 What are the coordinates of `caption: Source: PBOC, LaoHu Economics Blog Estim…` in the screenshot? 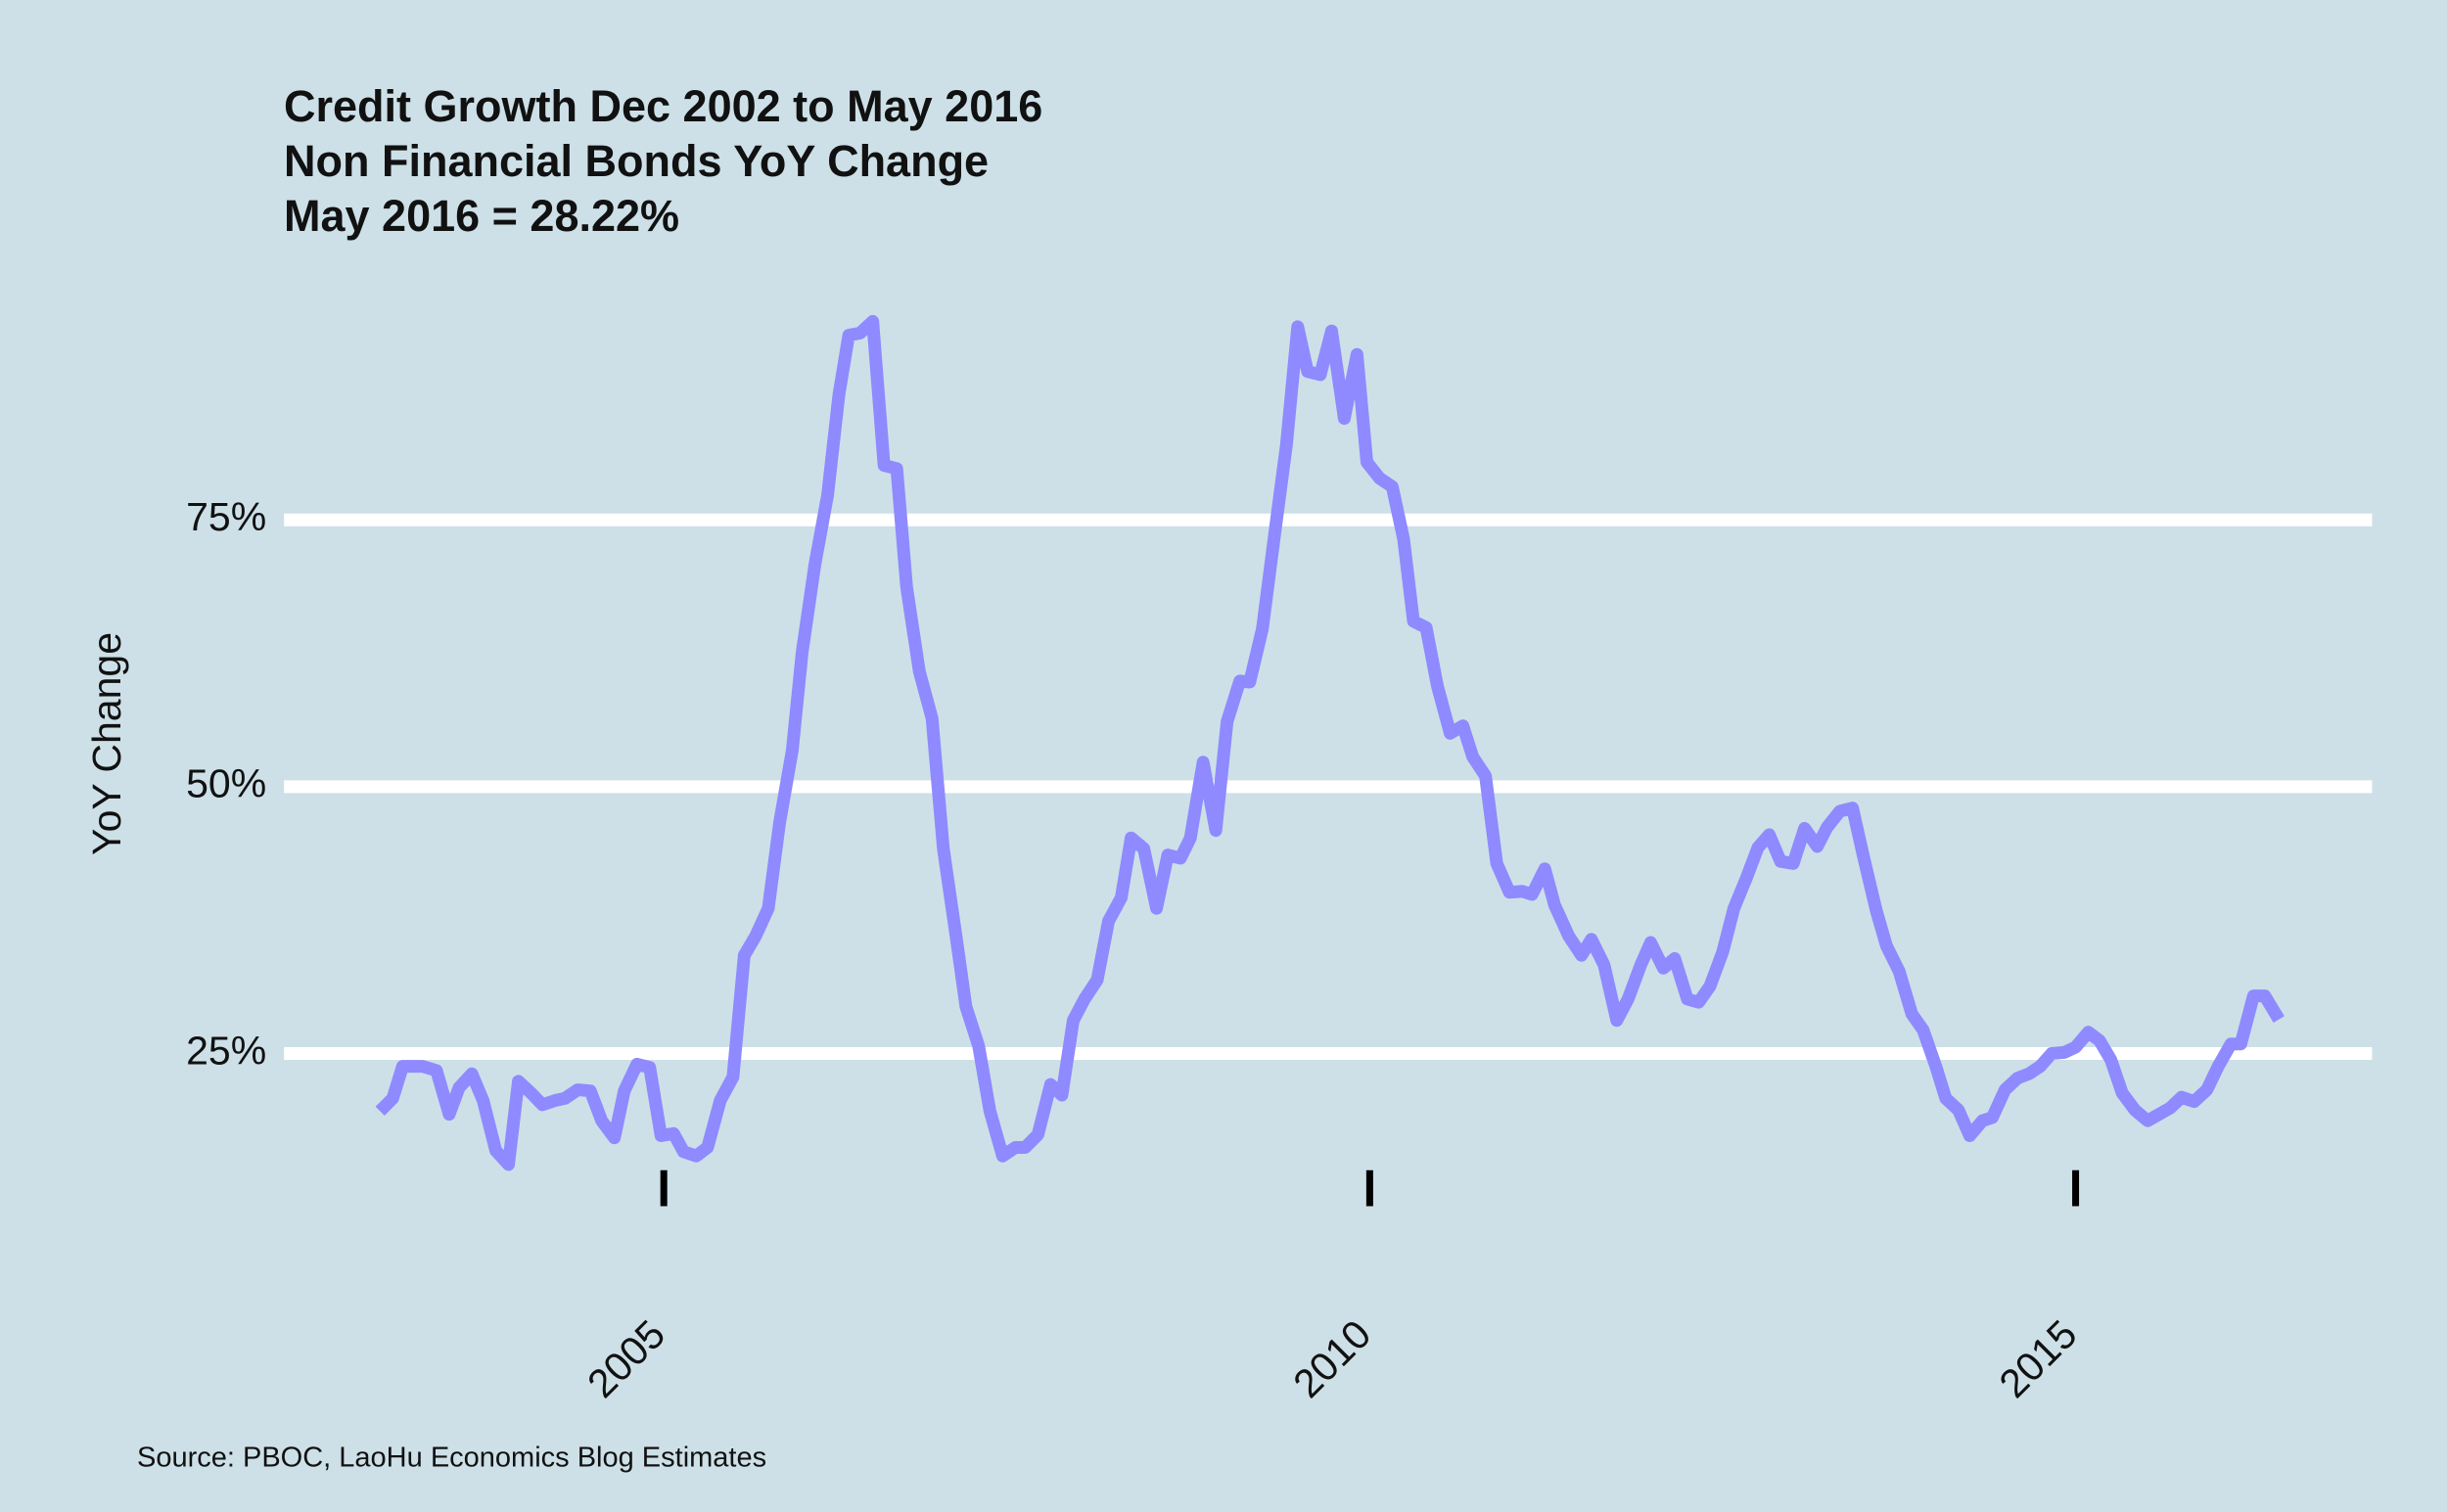 It's located at (451, 1458).